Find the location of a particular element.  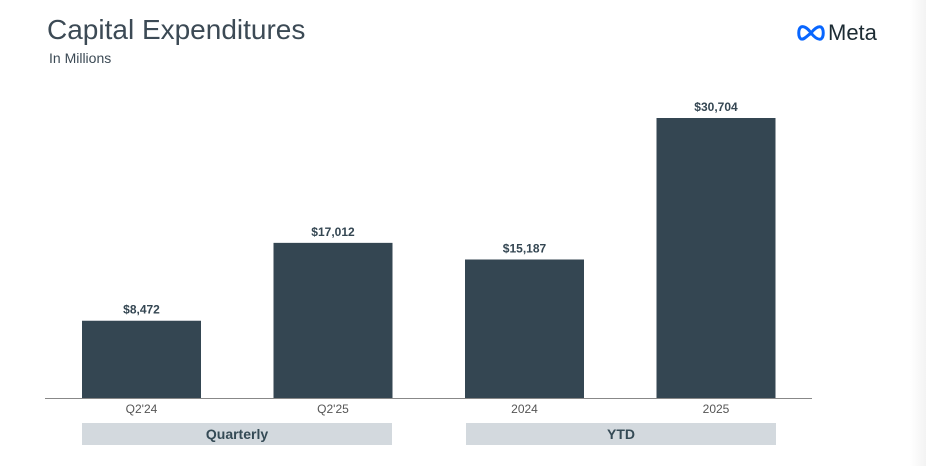

data-label: $30,704 is located at coordinates (716, 107).